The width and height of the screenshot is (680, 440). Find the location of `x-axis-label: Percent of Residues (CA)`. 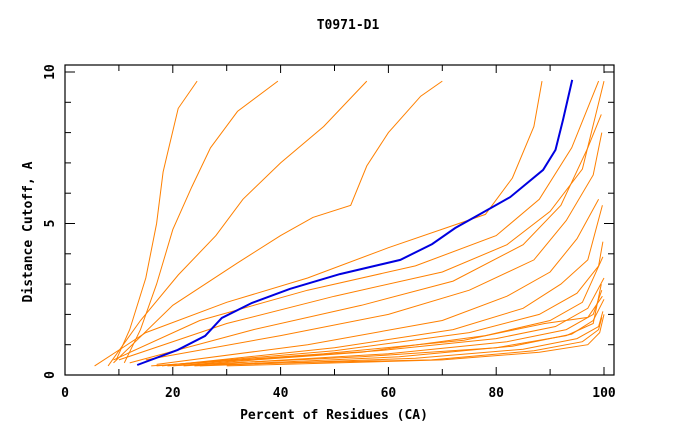

x-axis-label: Percent of Residues (CA) is located at coordinates (334, 415).